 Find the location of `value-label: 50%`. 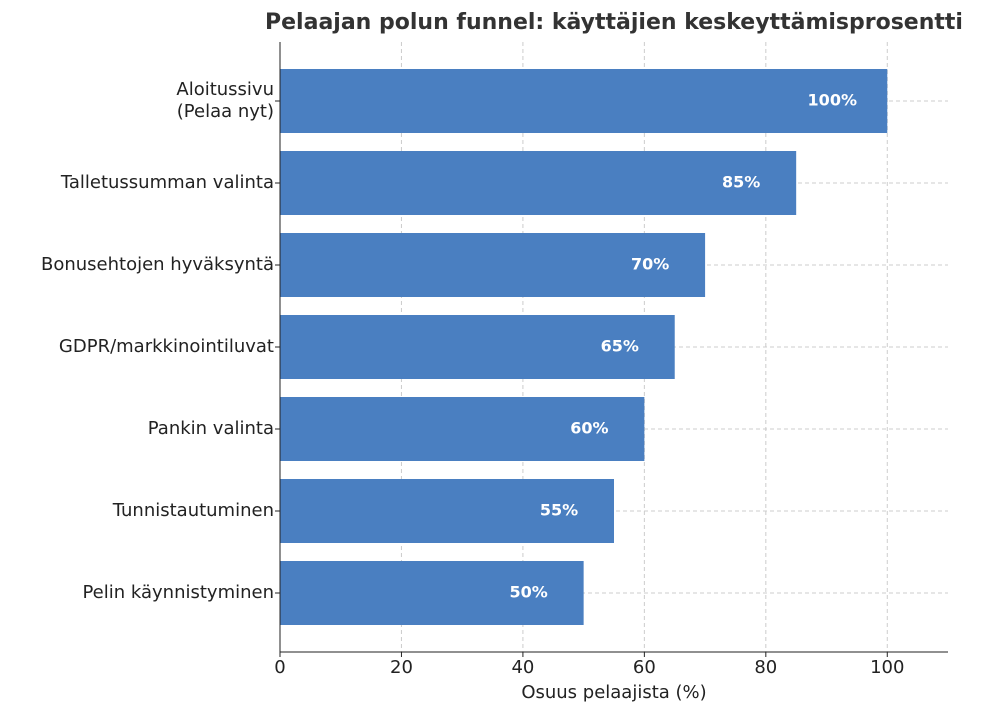

value-label: 50% is located at coordinates (528, 592).